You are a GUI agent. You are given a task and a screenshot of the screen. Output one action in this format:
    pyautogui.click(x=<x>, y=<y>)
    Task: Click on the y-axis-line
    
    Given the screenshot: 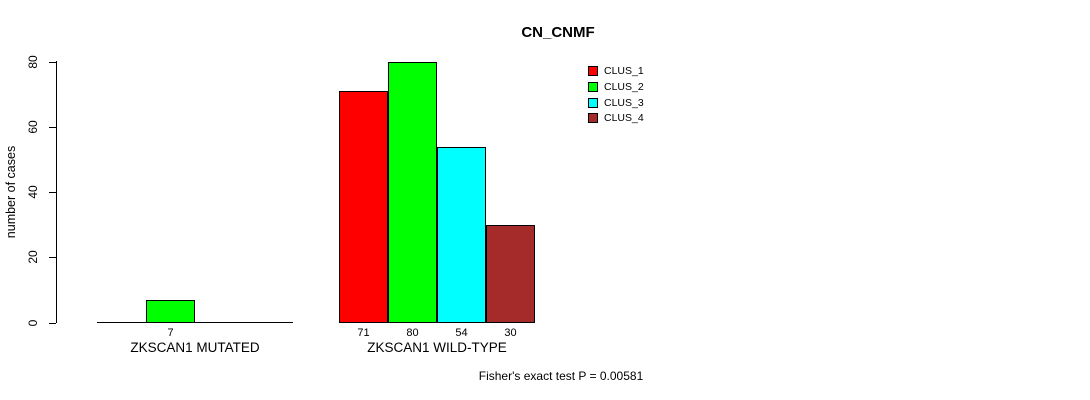 What is the action you would take?
    pyautogui.click(x=56, y=192)
    